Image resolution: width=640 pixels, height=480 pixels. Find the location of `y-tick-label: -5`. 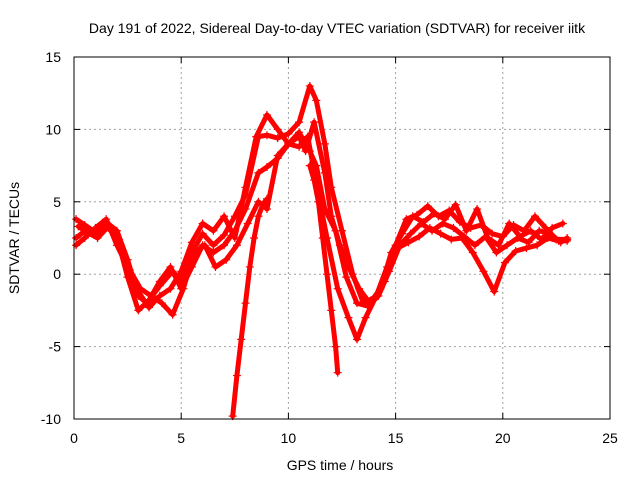

y-tick-label: -5 is located at coordinates (55, 347).